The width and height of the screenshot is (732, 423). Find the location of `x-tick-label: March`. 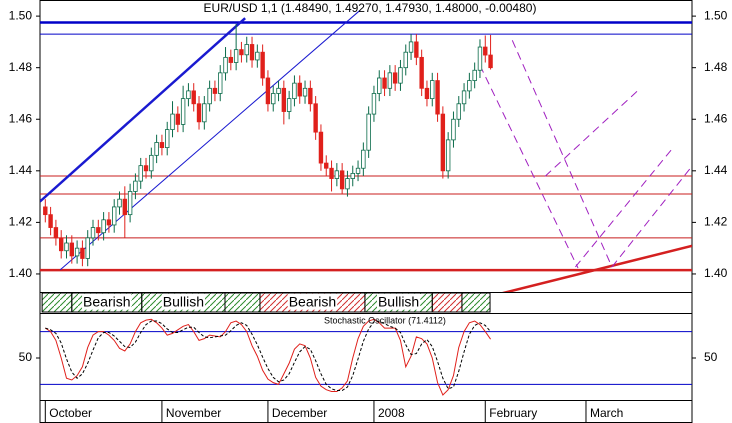

x-tick-label: March is located at coordinates (606, 413).